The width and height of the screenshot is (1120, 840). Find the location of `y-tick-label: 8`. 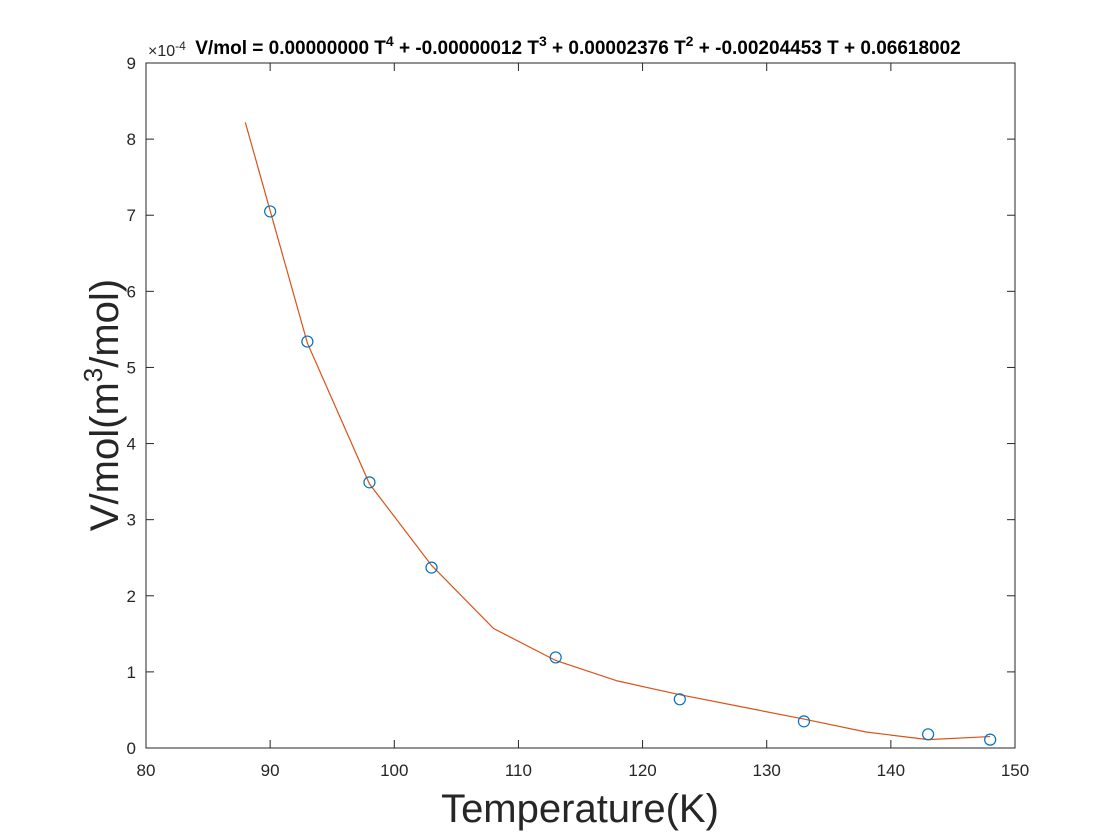

y-tick-label: 8 is located at coordinates (131, 139).